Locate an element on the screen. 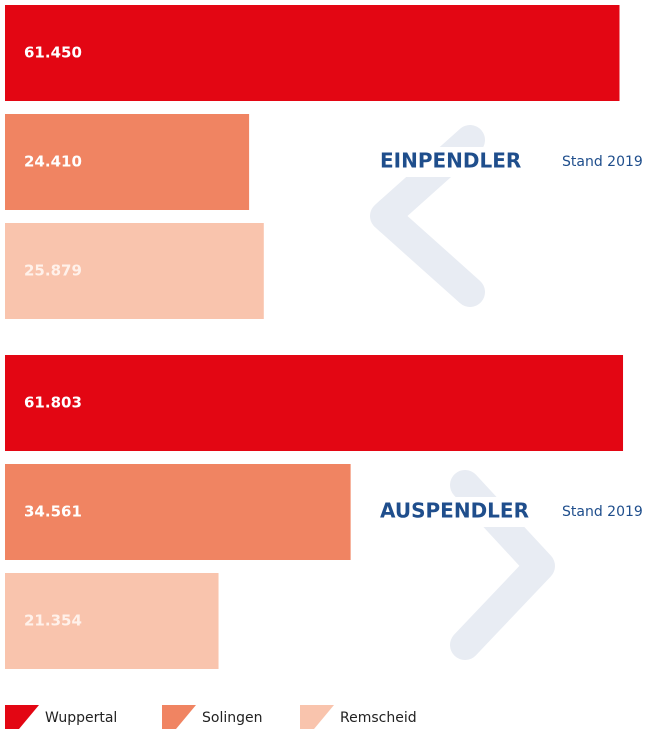 This screenshot has height=733, width=655. value-label: 61.803 is located at coordinates (53, 403).